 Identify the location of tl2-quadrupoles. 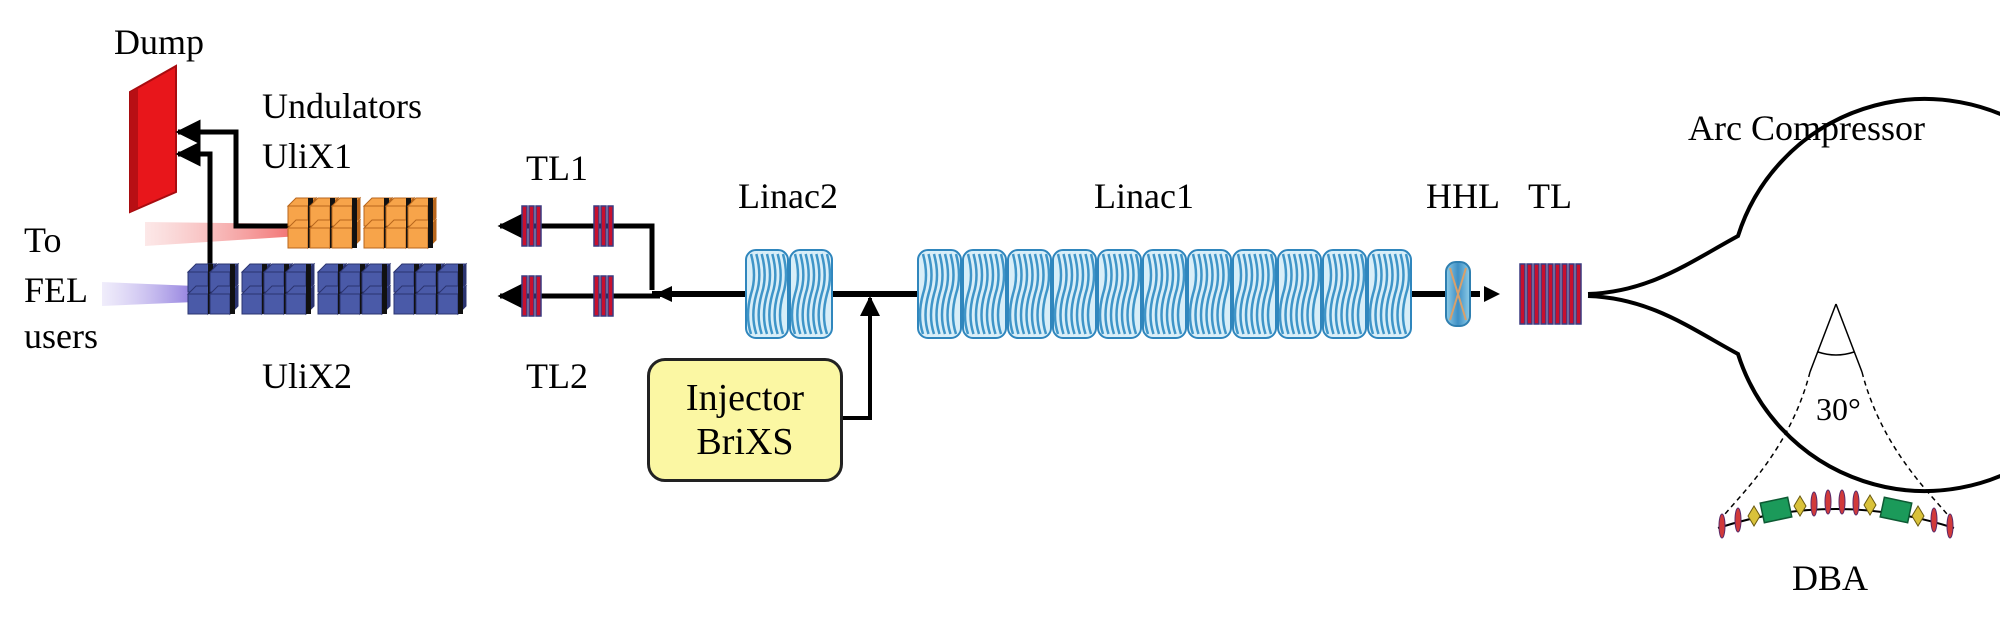
(567, 296).